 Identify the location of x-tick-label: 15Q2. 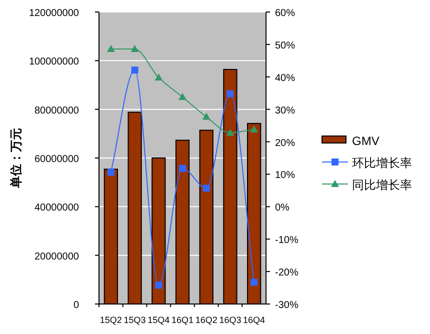
(111, 320).